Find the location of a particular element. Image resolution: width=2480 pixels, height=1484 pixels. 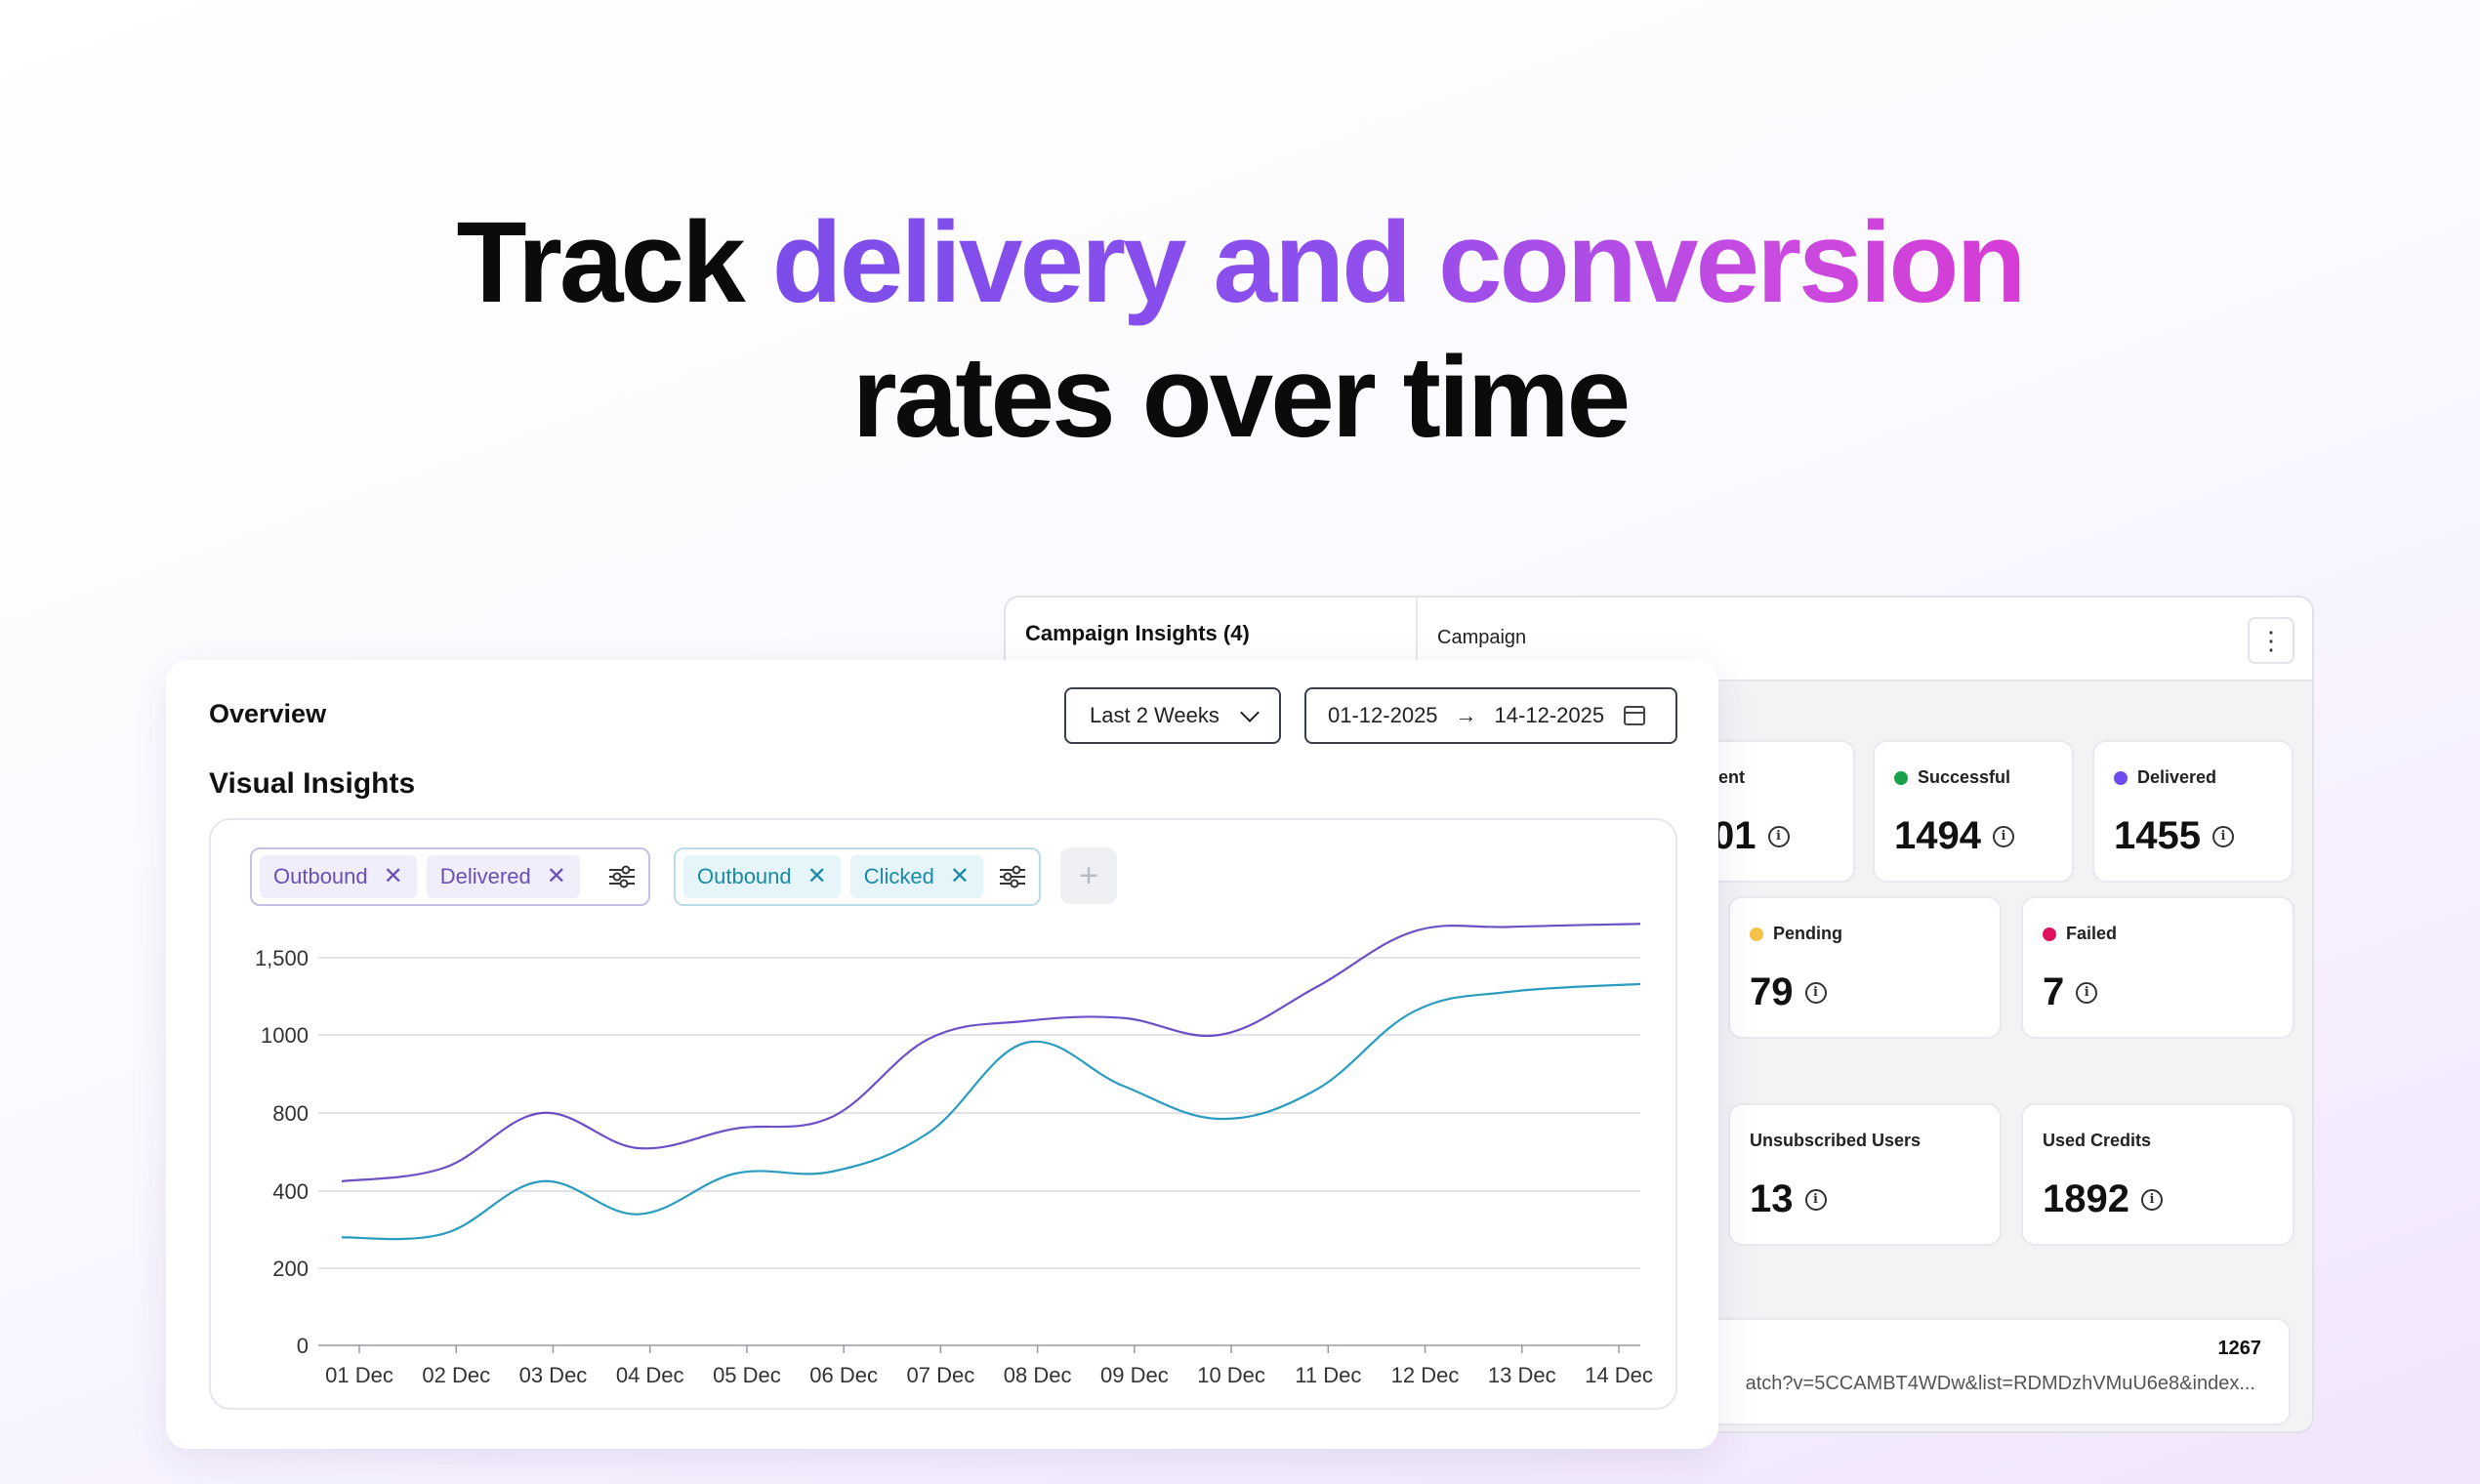

add-filter-button: + is located at coordinates (1088, 876).